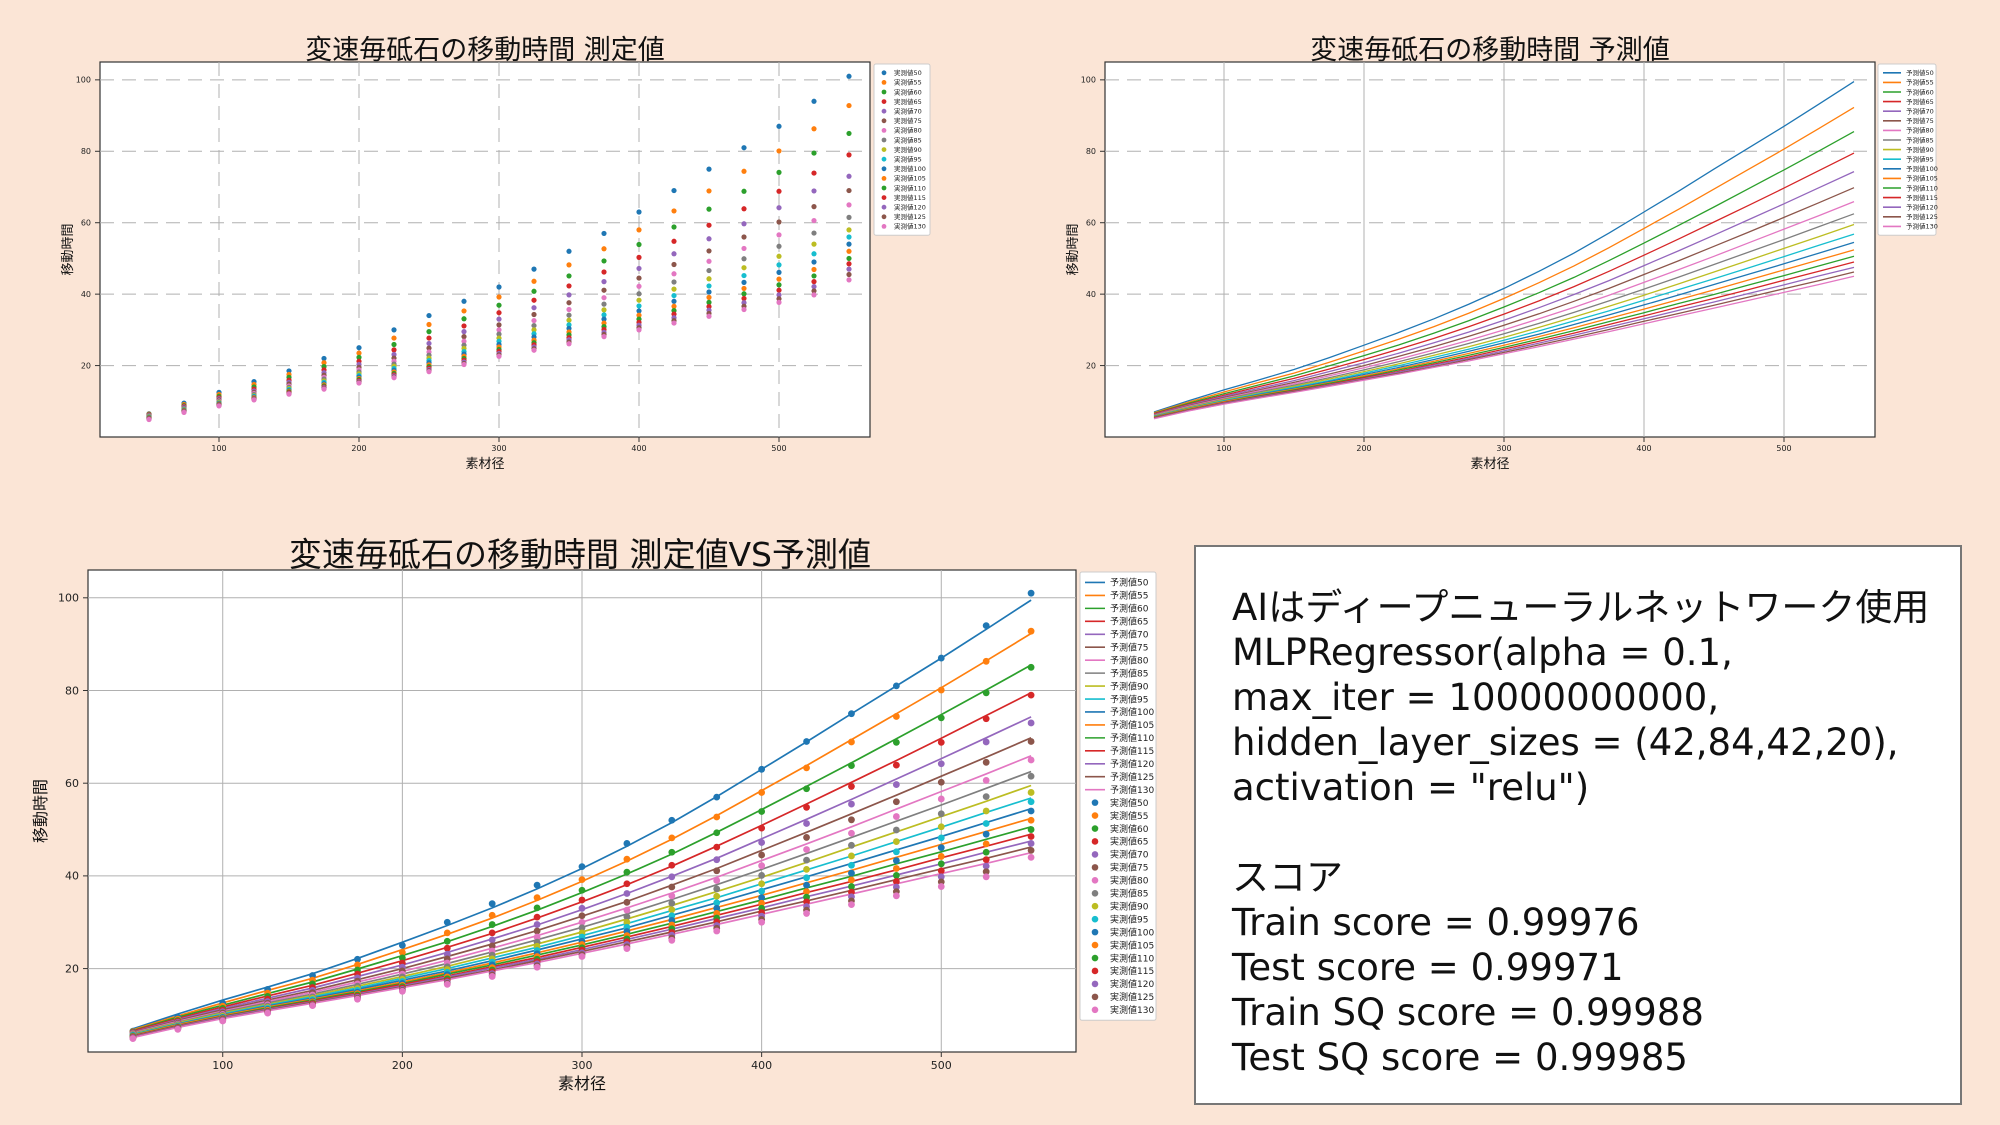  What do you see at coordinates (908, 120) in the screenshot?
I see `legend-label: 実測値75` at bounding box center [908, 120].